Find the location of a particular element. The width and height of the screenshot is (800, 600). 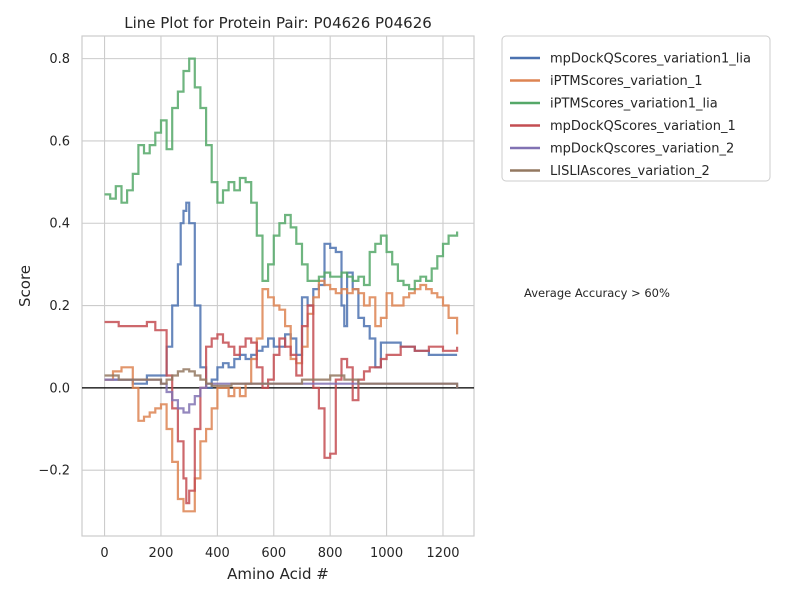

legend-label: iPTMScores_variation1_lia is located at coordinates (634, 104).